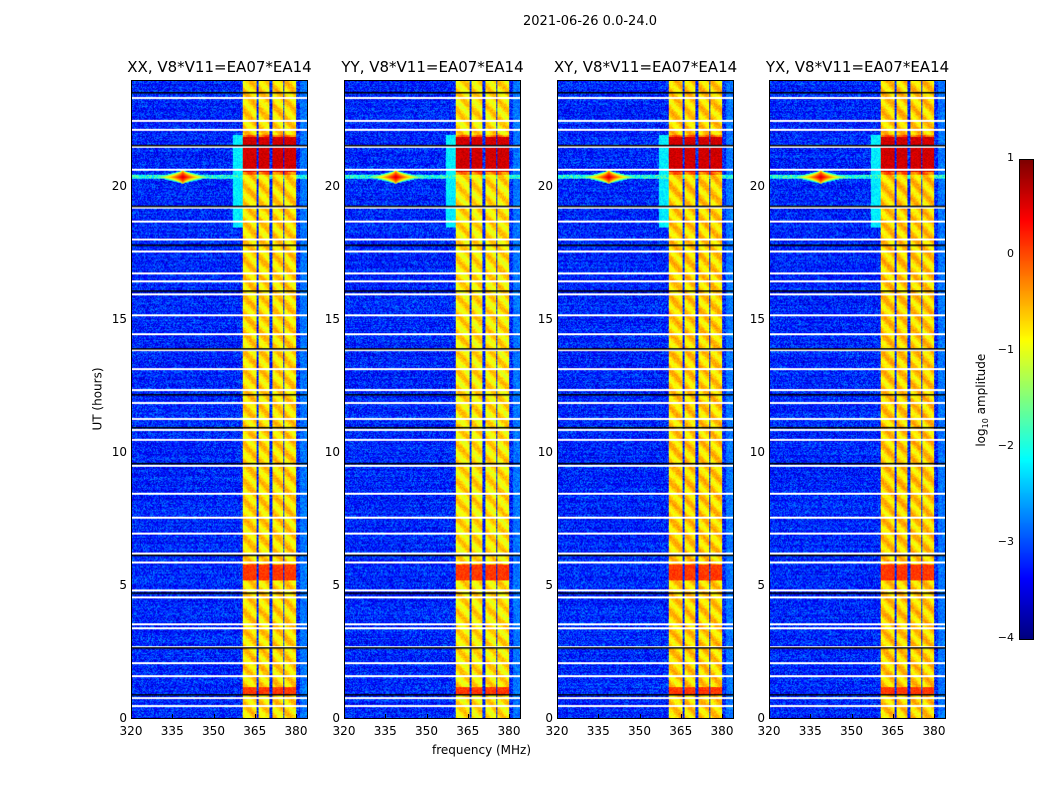 This screenshot has width=1050, height=800. I want to click on colorbar-tick-label: −4, so click(1005, 637).